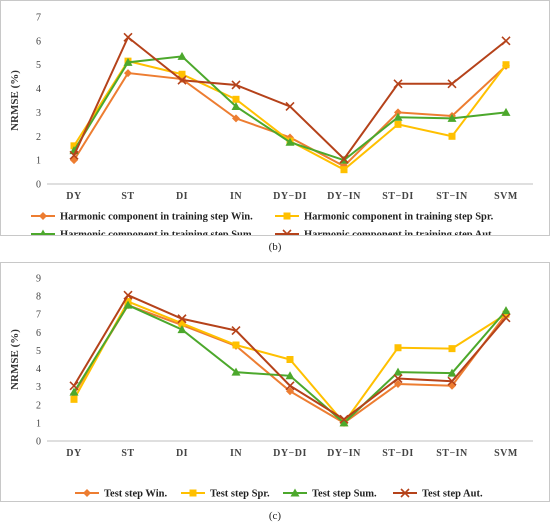 The width and height of the screenshot is (550, 528). What do you see at coordinates (15, 359) in the screenshot?
I see `chart-c-y-axis-label: NRMSE (%)` at bounding box center [15, 359].